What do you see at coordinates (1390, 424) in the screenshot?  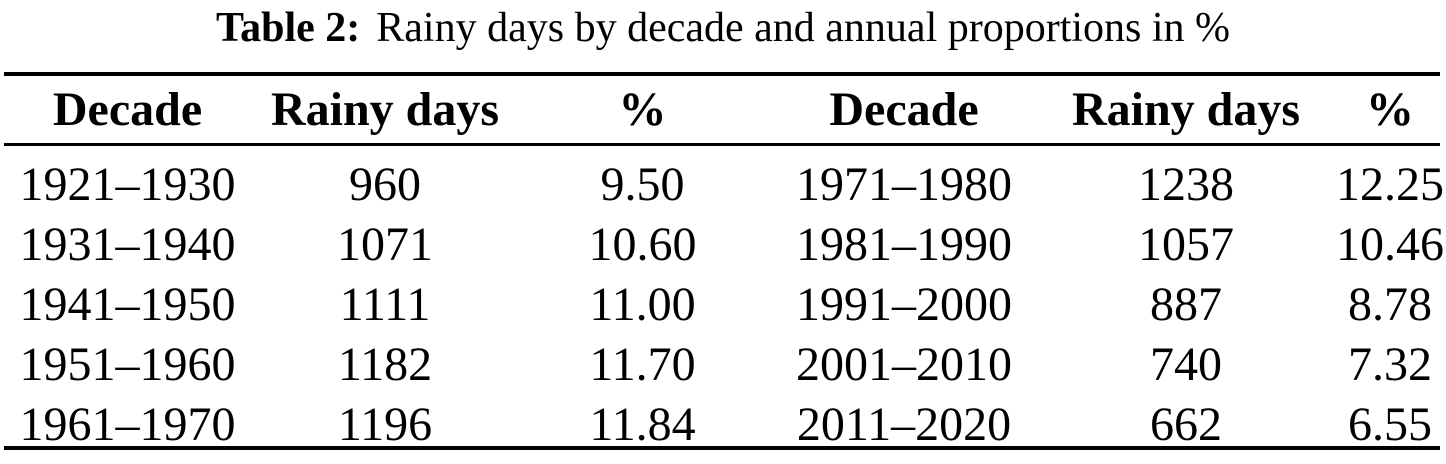 I see `cell-percent-right: 6.55` at bounding box center [1390, 424].